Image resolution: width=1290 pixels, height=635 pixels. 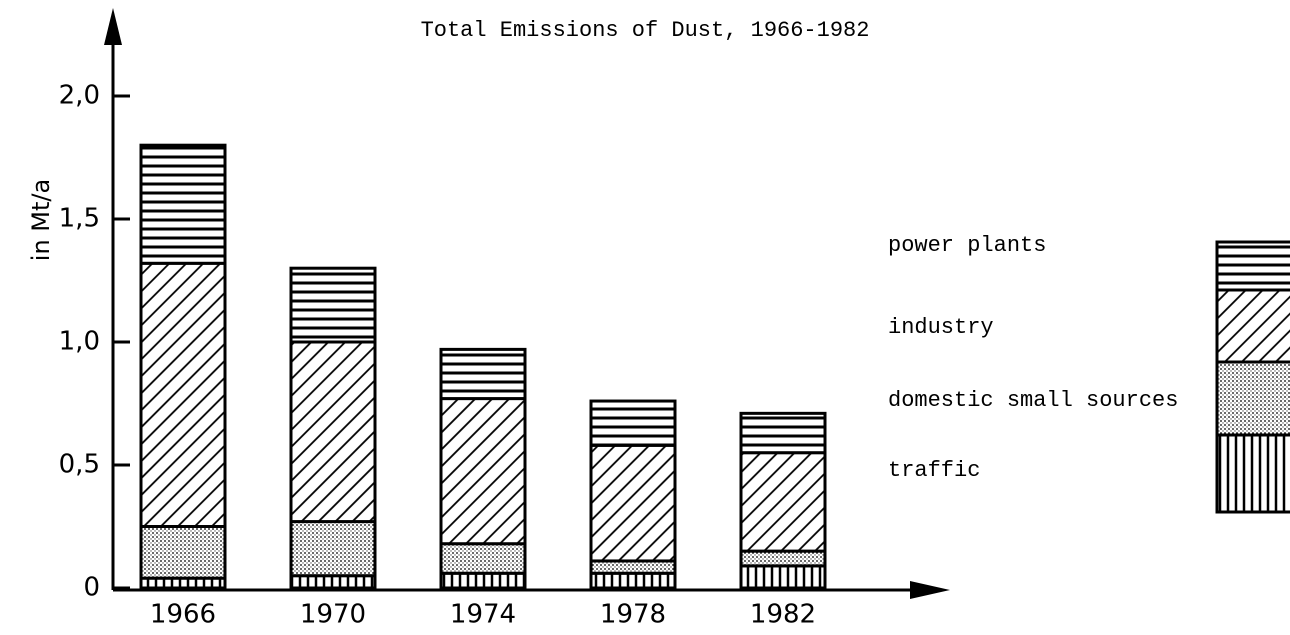 What do you see at coordinates (645, 30) in the screenshot?
I see `chart-title: Total Emissions of Dust, 1966-1982` at bounding box center [645, 30].